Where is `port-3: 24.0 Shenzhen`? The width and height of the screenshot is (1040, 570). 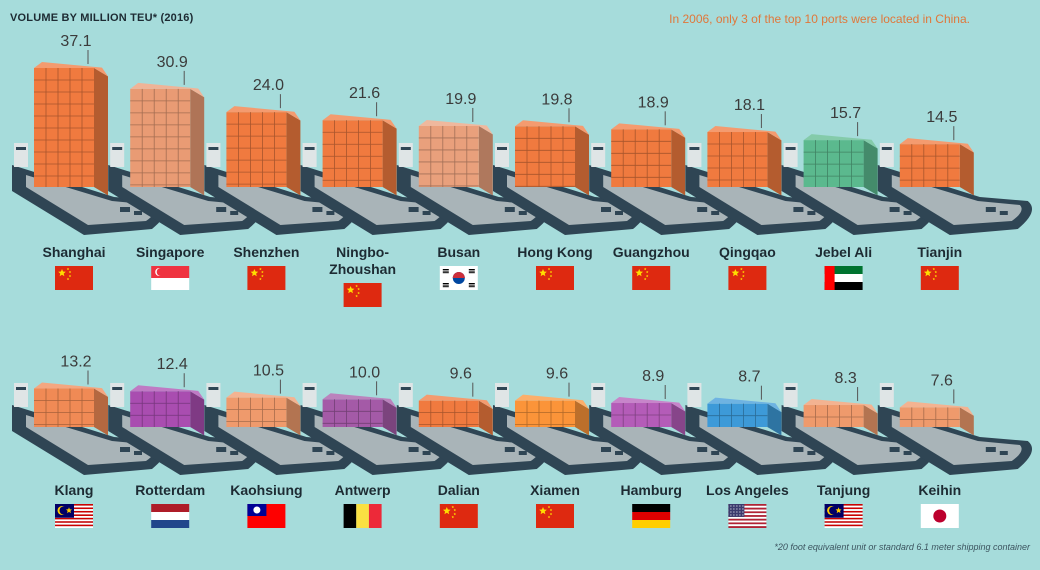 port-3: 24.0 Shenzhen is located at coordinates (281, 183).